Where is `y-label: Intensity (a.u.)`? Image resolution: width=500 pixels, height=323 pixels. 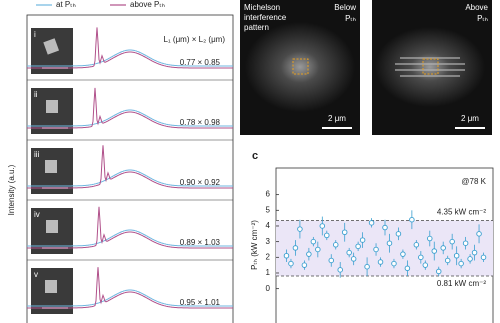
y-label: Intensity (a.u.) is located at coordinates (11, 189).